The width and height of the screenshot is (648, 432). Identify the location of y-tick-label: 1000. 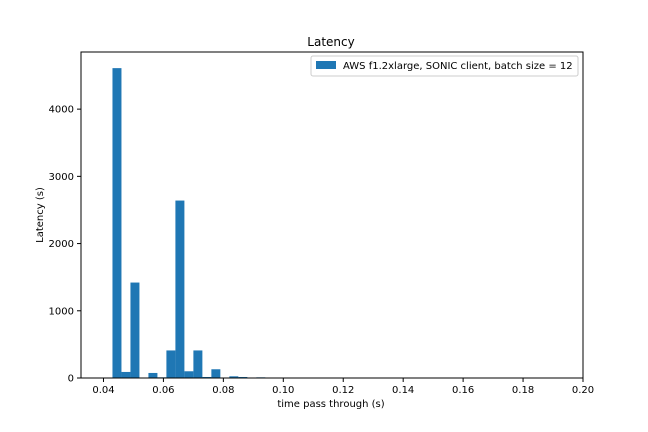
(61, 311).